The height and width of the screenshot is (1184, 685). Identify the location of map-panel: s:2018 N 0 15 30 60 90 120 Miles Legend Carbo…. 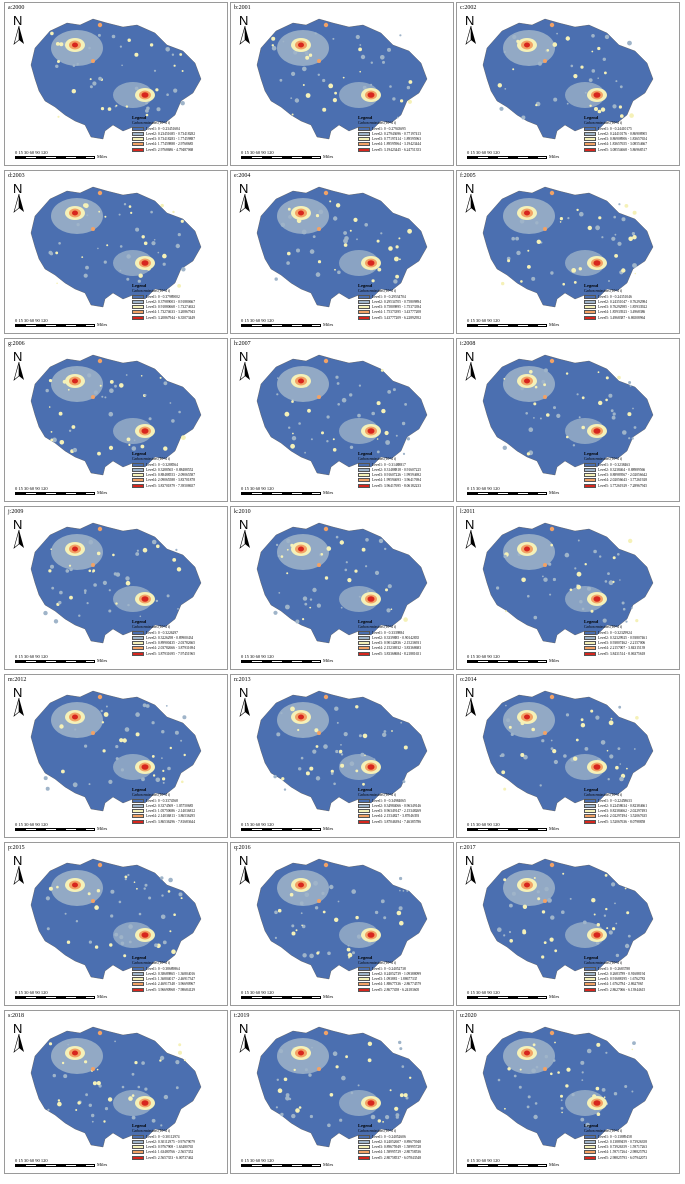
(116, 1092).